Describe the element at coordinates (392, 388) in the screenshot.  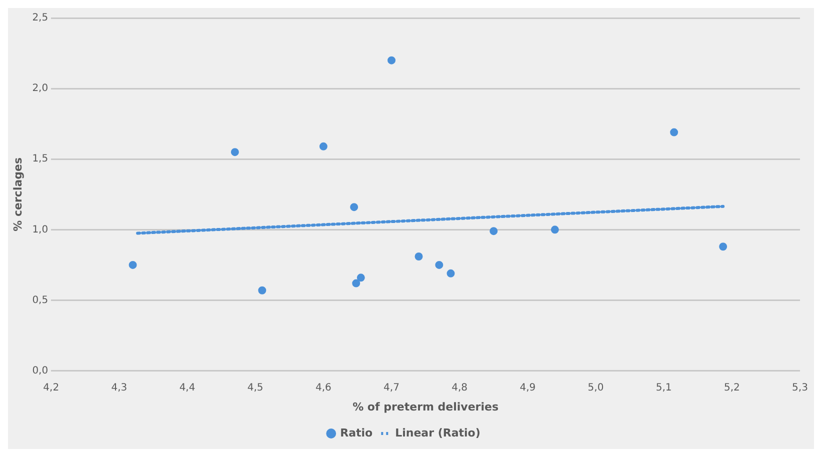
I see `x-tick-label: 4,7` at that location.